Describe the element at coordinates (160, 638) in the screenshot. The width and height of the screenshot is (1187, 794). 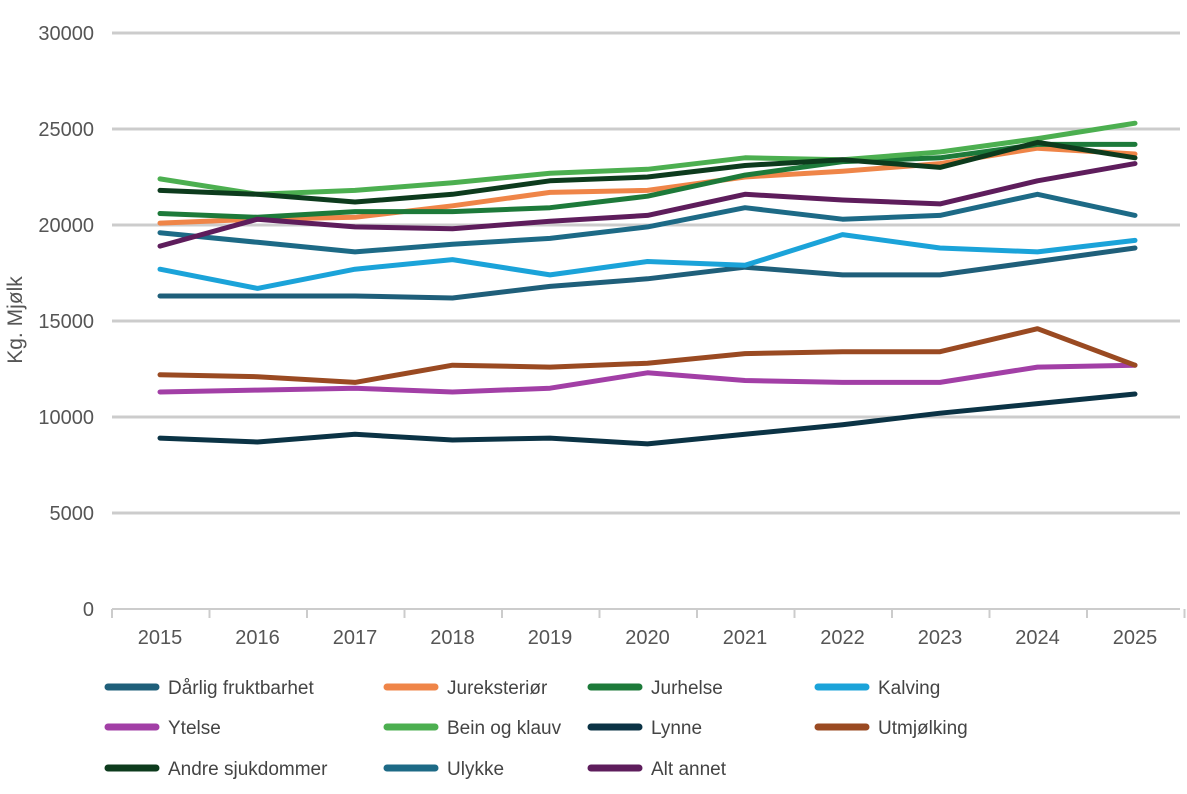
I see `x-tick-label: 2015` at that location.